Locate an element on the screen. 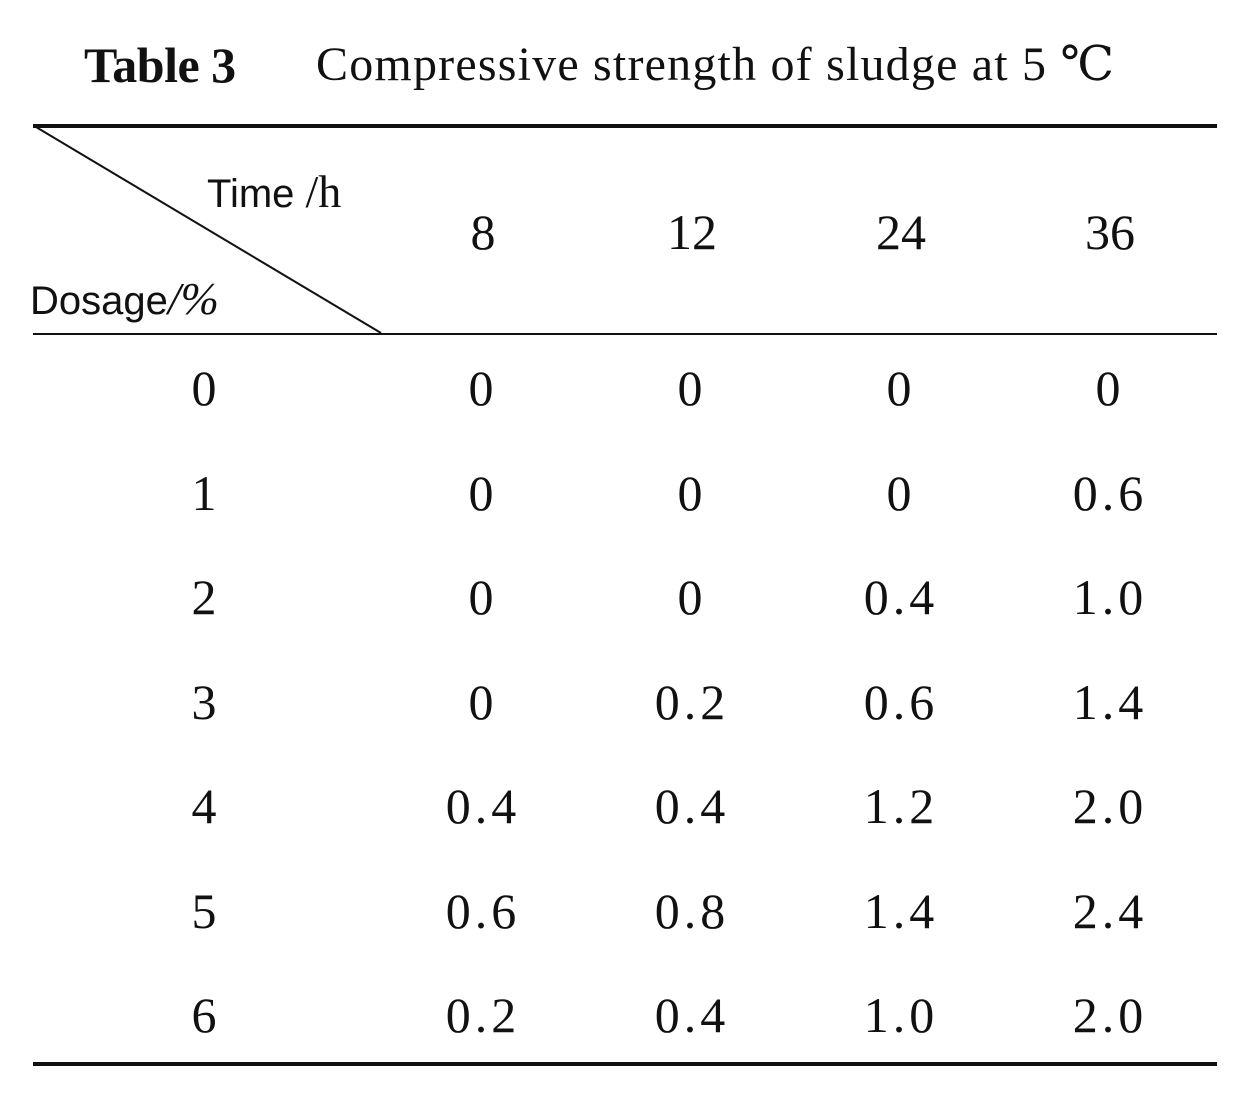  time-label: Time is located at coordinates (251, 194).